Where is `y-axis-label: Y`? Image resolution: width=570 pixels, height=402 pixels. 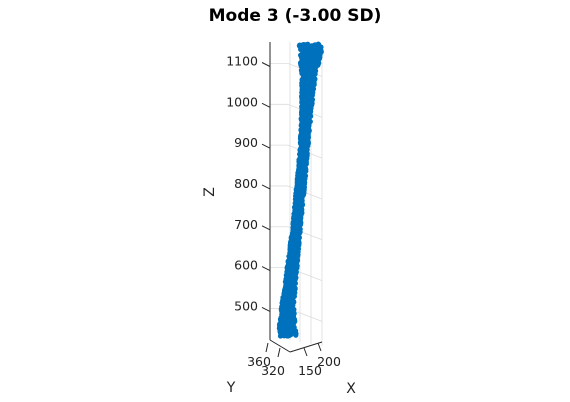 y-axis-label: Y is located at coordinates (231, 388).